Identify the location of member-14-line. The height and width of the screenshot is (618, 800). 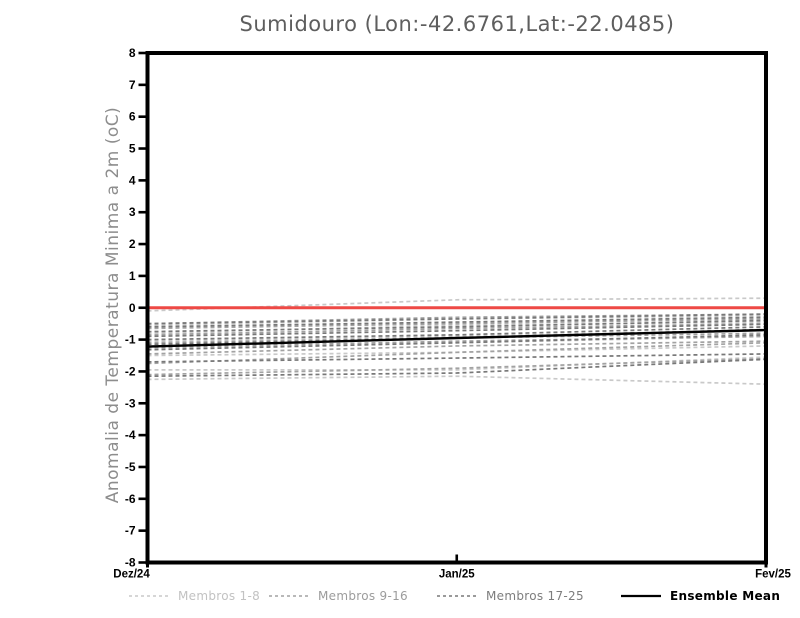
(457, 347).